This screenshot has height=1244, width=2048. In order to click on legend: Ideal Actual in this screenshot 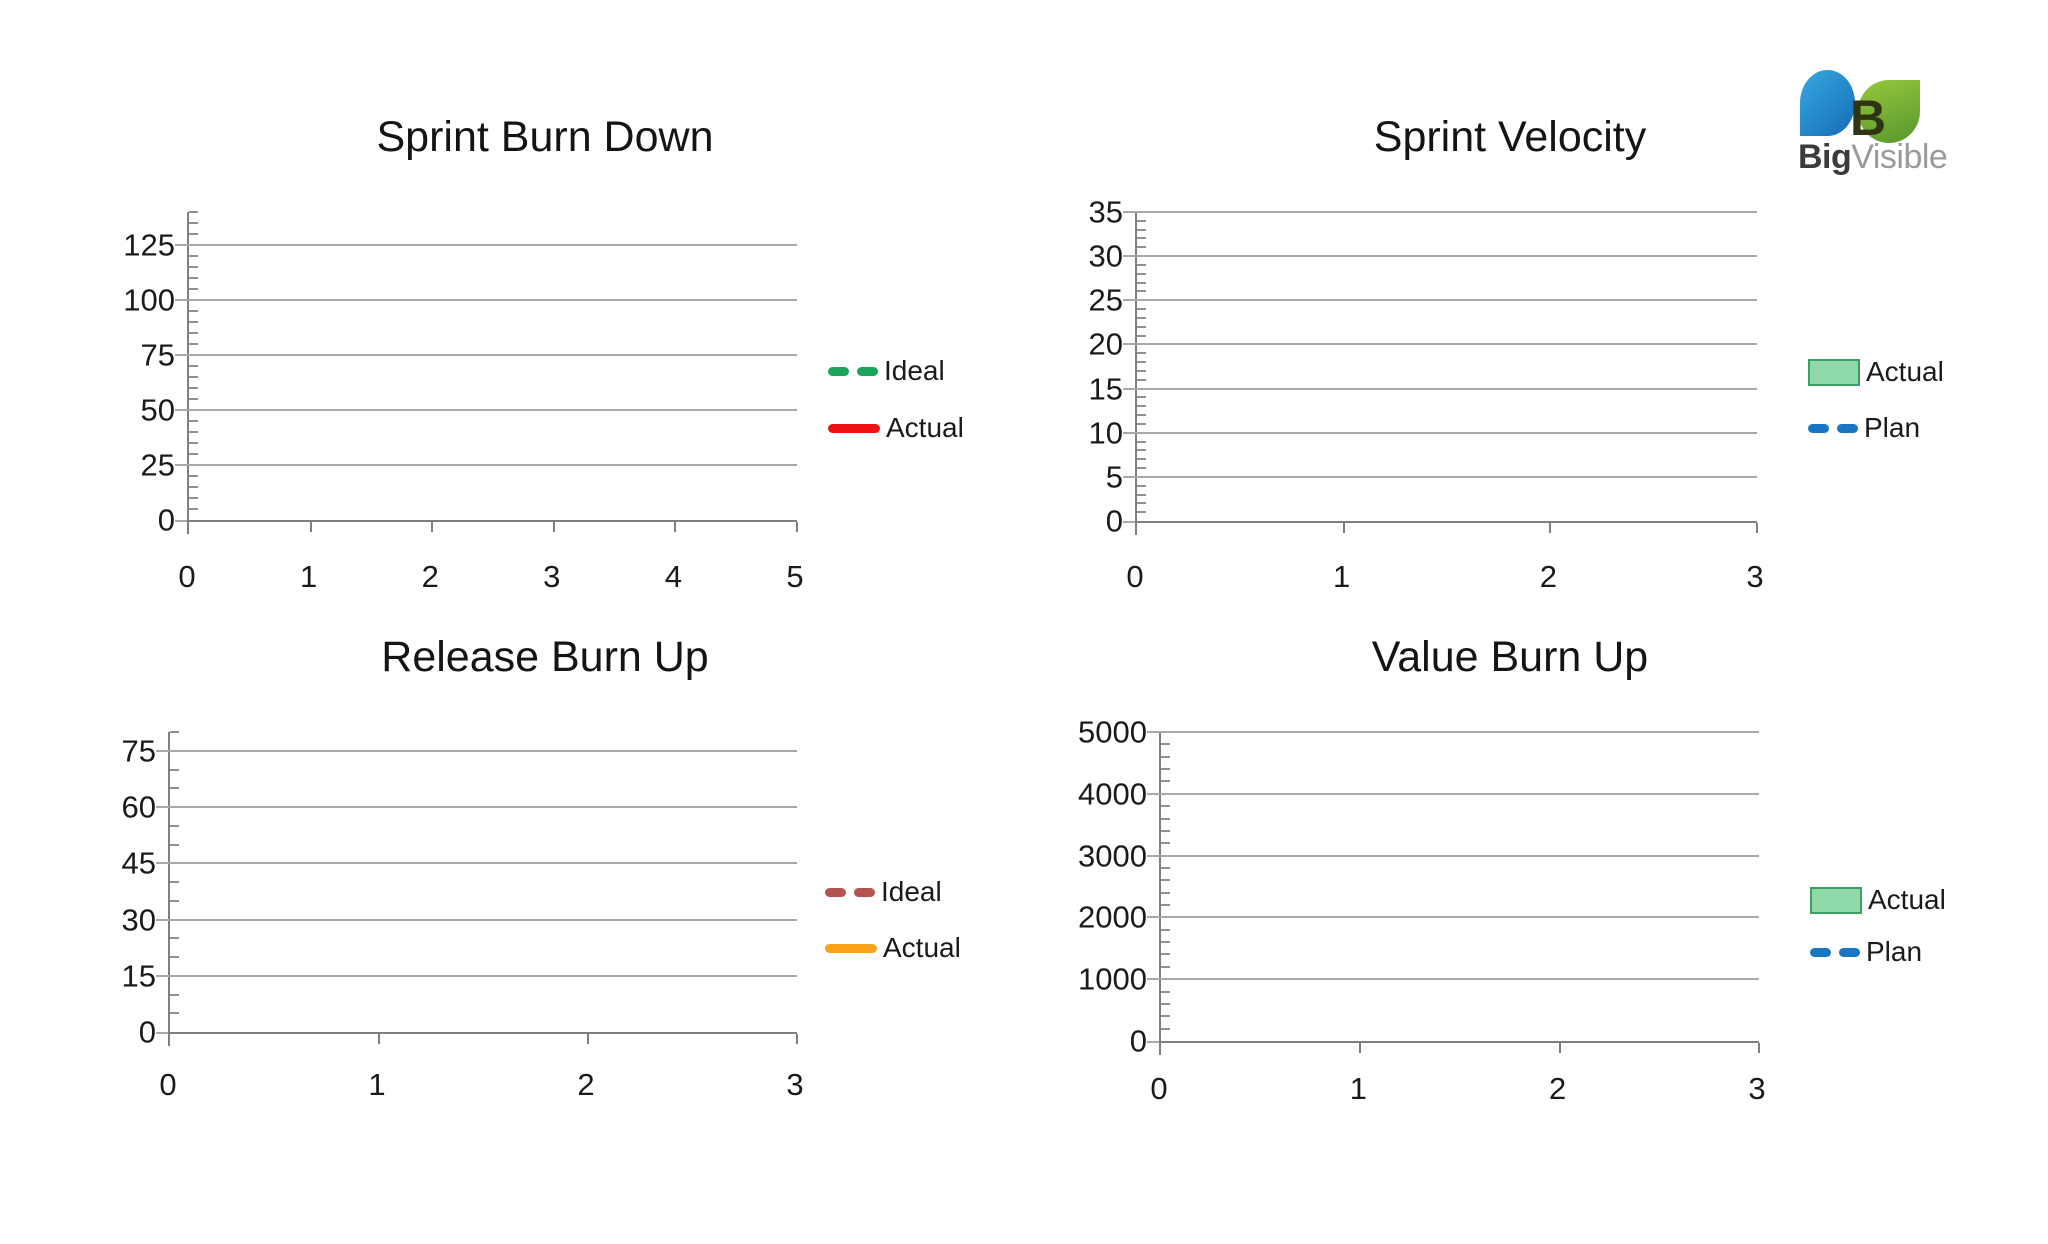, I will do `click(896, 408)`.